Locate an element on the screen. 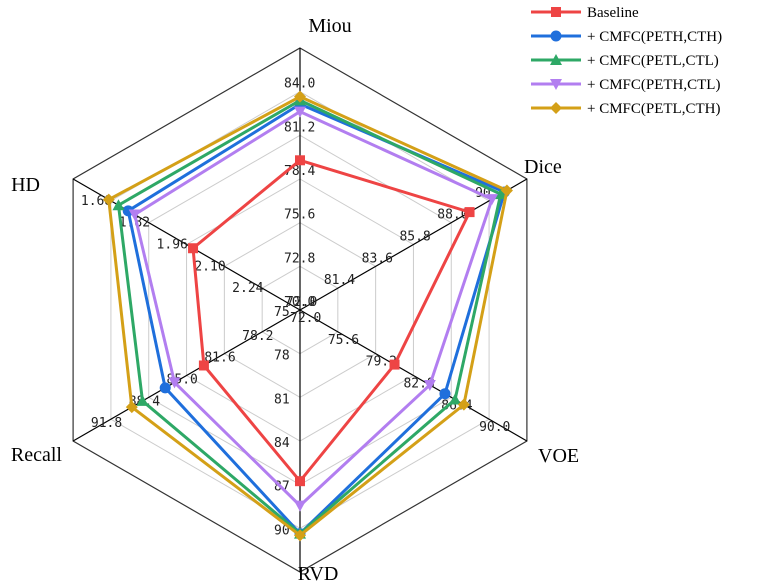  tick-label: 84.0 is located at coordinates (299, 84).